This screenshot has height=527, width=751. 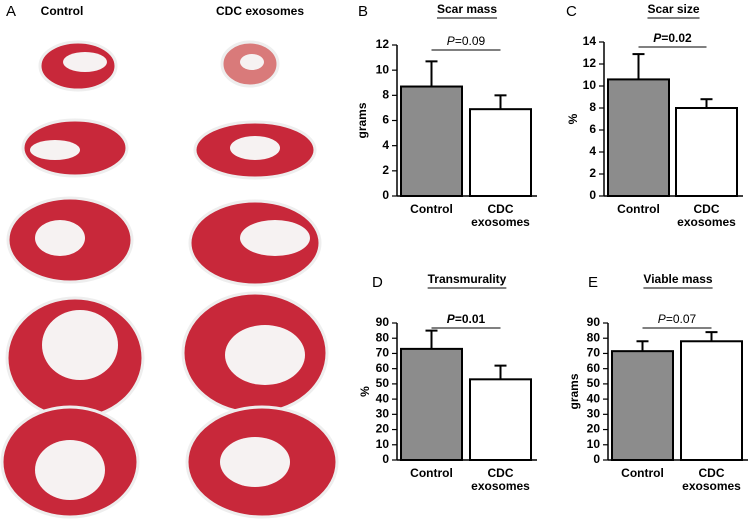 I want to click on column-label: Control, so click(x=62, y=11).